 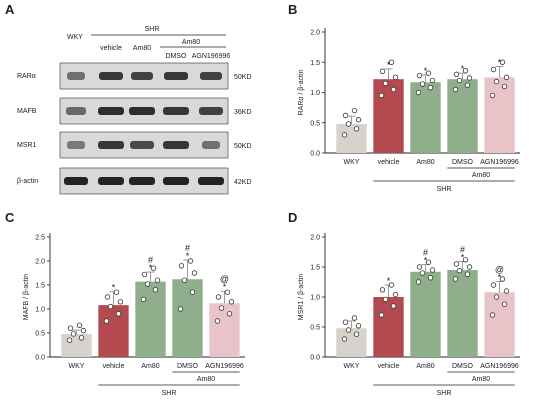 I want to click on blot-group-header: SHR, so click(x=152, y=29).